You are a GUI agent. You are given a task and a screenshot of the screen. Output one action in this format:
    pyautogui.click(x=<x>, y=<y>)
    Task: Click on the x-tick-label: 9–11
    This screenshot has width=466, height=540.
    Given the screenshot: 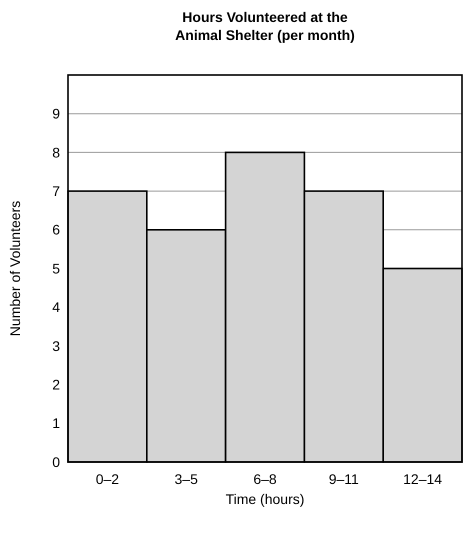 What is the action you would take?
    pyautogui.click(x=344, y=479)
    